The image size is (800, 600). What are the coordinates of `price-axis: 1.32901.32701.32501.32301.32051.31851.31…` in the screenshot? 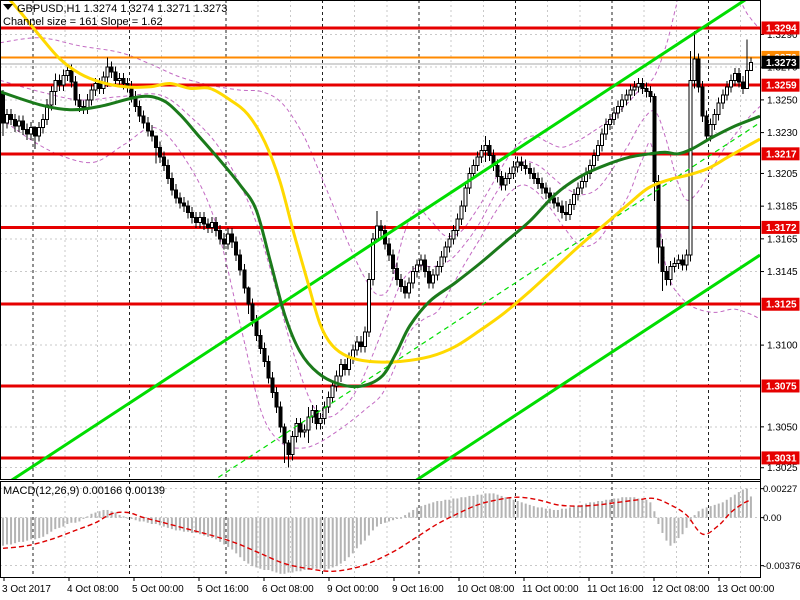 It's located at (780, 247).